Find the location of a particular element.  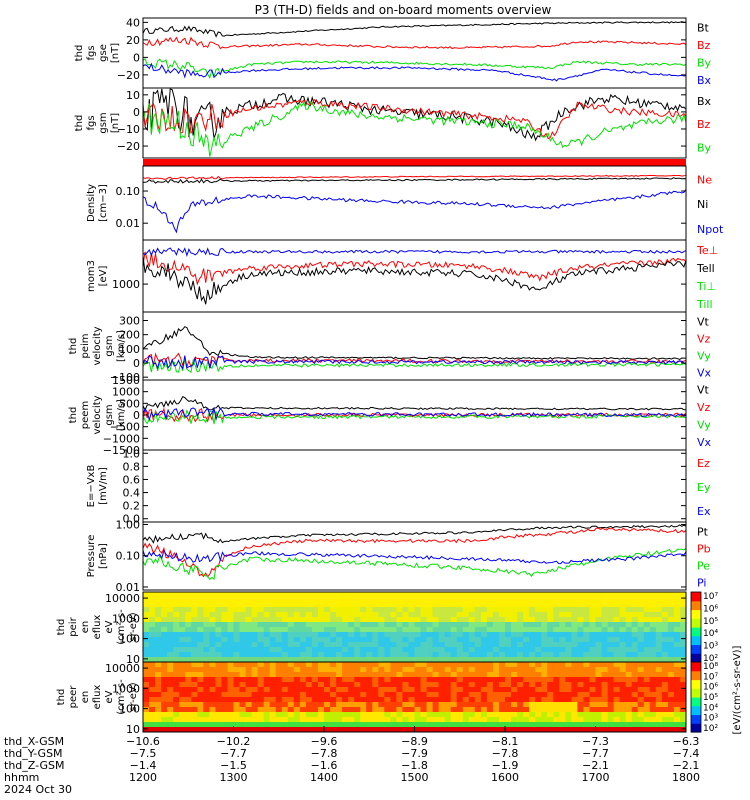

y-tick-label: 0.6 is located at coordinates (132, 480).